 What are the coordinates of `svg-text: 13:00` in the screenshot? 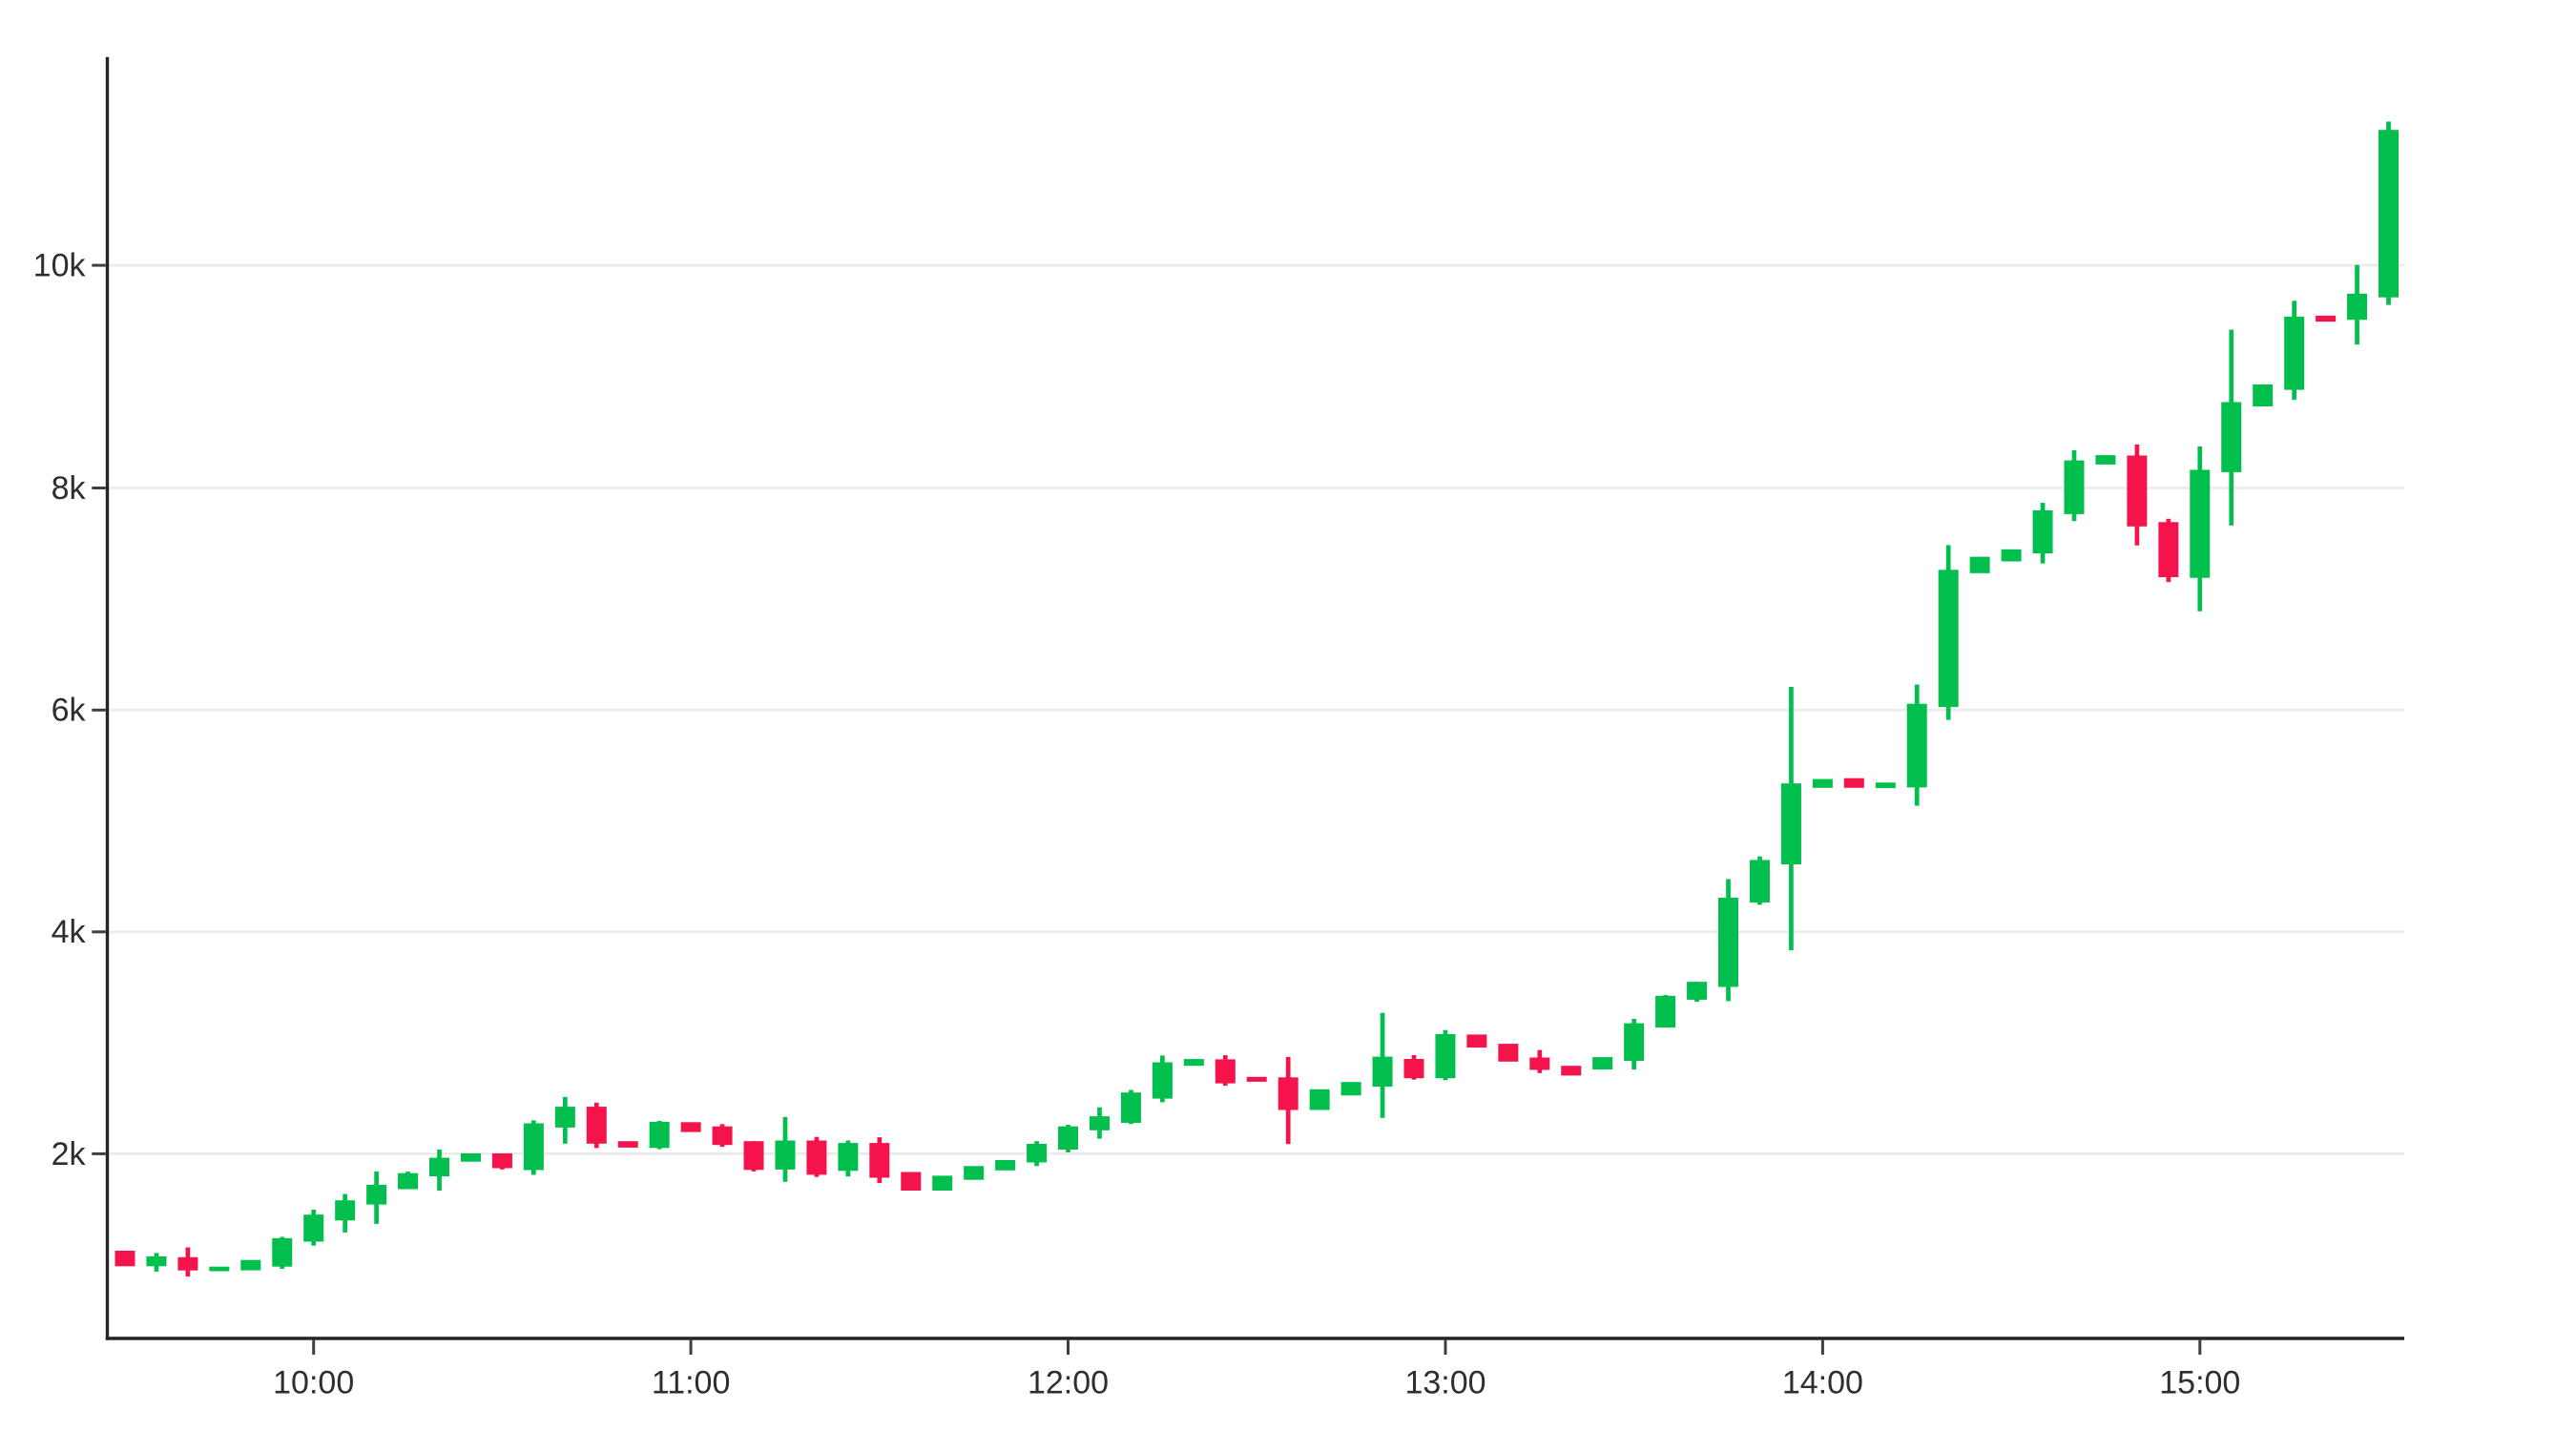 It's located at (1444, 1383).